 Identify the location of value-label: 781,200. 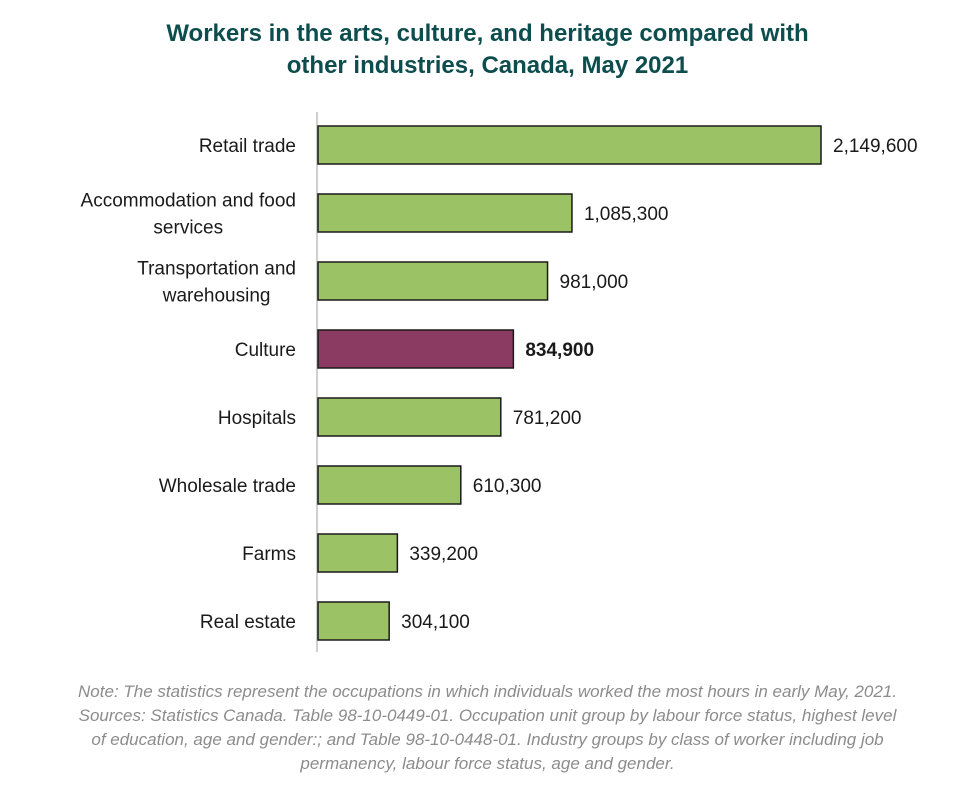
(547, 418).